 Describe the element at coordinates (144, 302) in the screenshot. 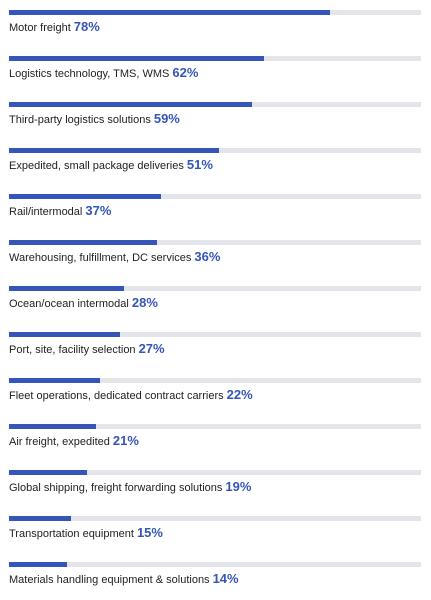

I see `value-label: 28%` at that location.